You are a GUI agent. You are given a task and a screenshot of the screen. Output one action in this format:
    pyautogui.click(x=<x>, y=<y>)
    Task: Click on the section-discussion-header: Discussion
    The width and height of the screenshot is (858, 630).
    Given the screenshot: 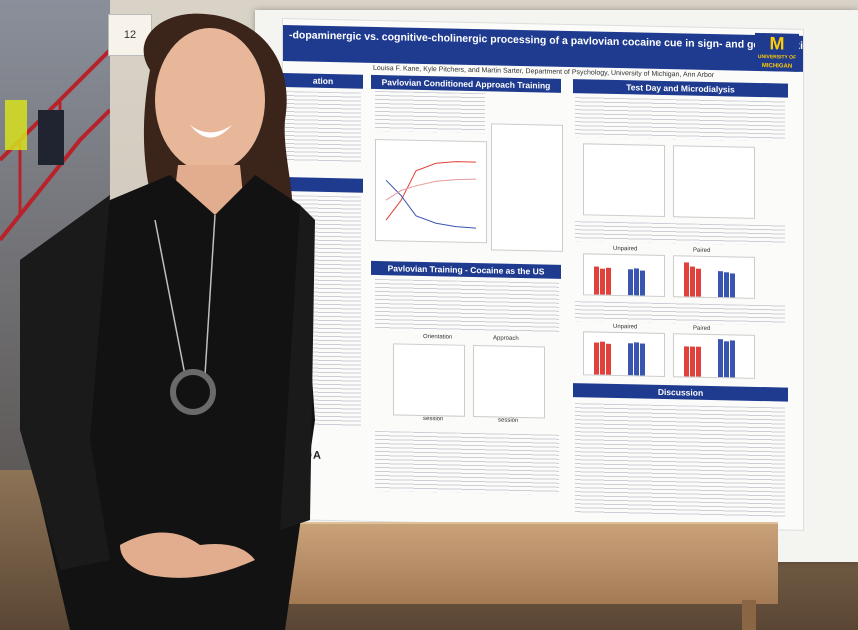 What is the action you would take?
    pyautogui.click(x=680, y=392)
    